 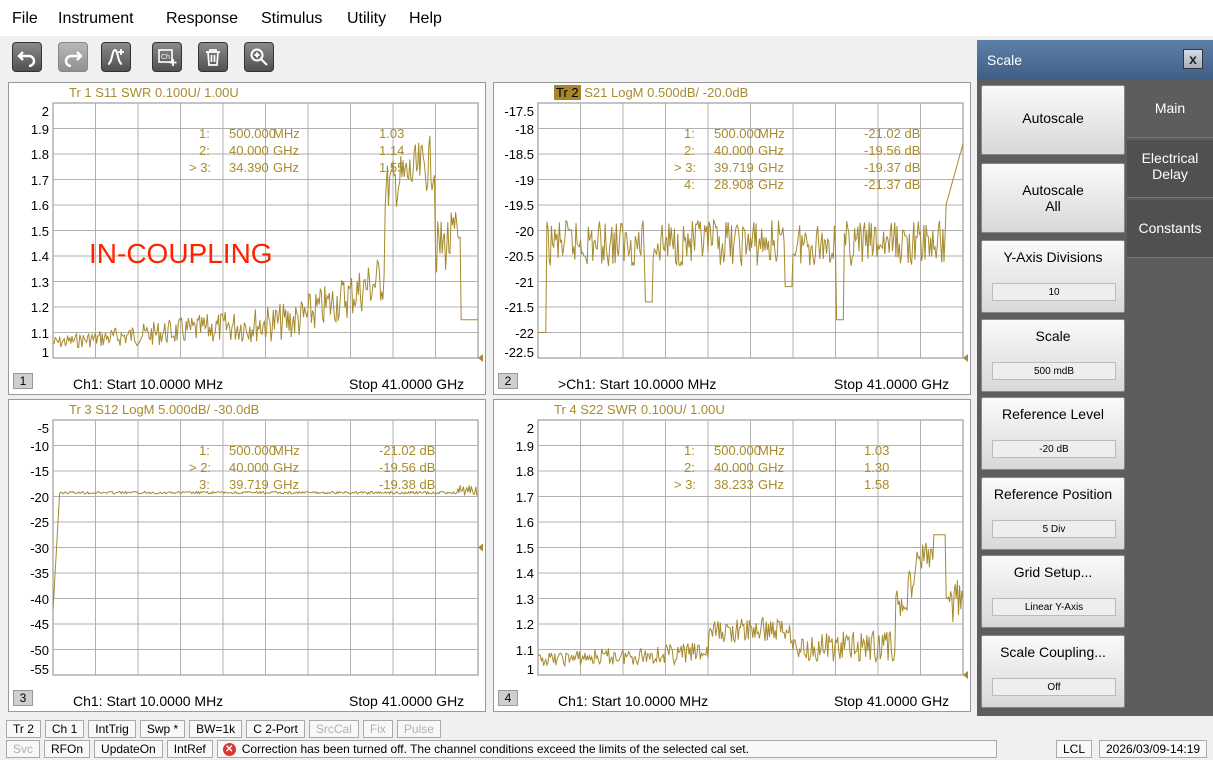 I want to click on softkey-reference-level: Reference Level -20 dB, so click(x=1053, y=433).